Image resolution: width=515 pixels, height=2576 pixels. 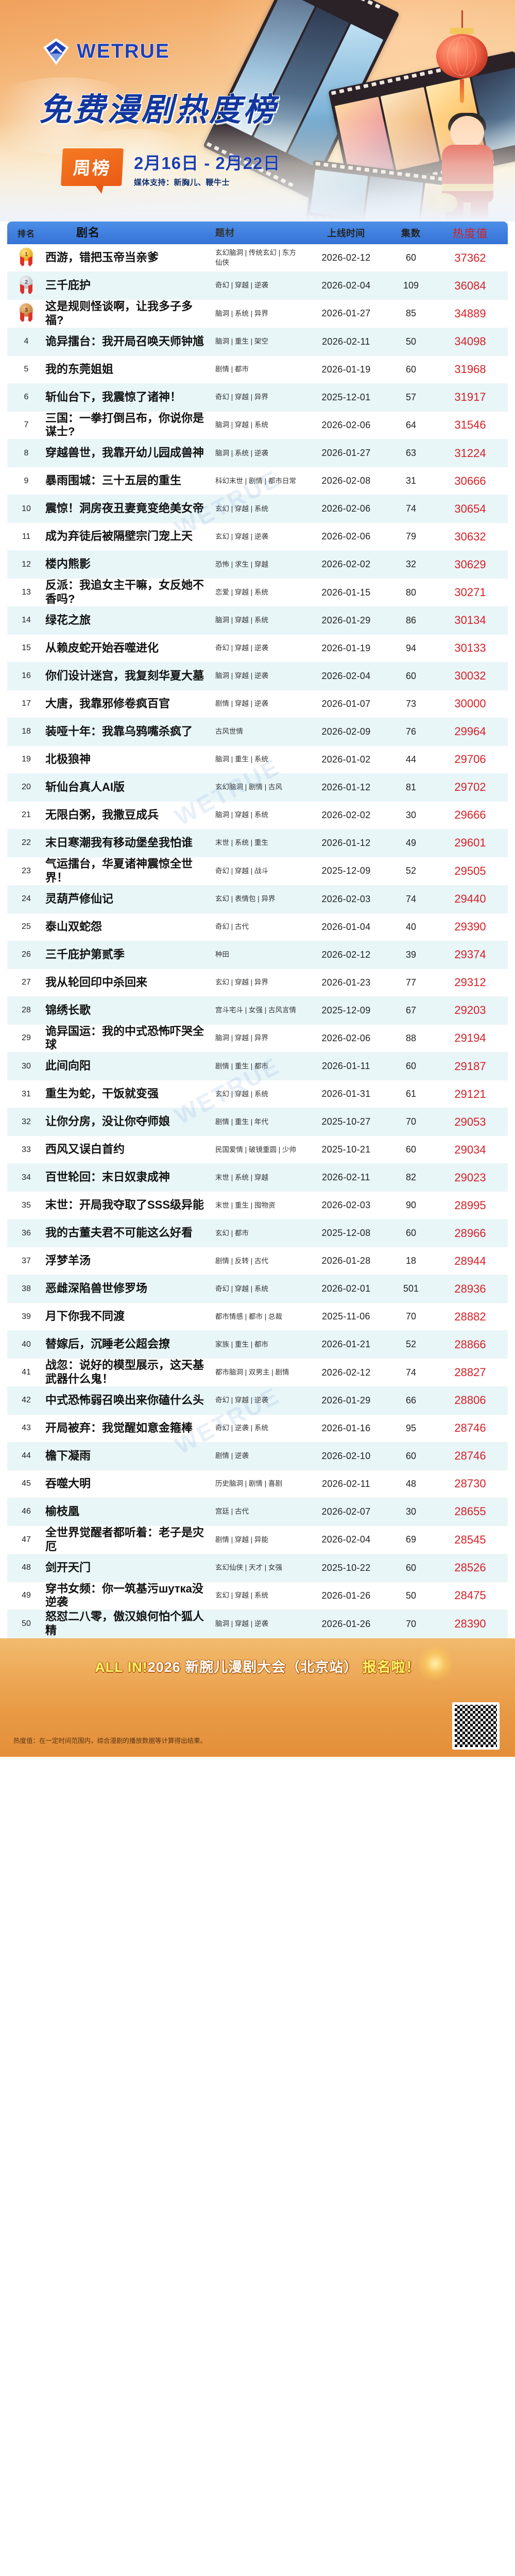 I want to click on table-row: 19 北极狼神 脑洞 | 重生 | 系统 2026-01-02 44 29706, so click(x=257, y=759).